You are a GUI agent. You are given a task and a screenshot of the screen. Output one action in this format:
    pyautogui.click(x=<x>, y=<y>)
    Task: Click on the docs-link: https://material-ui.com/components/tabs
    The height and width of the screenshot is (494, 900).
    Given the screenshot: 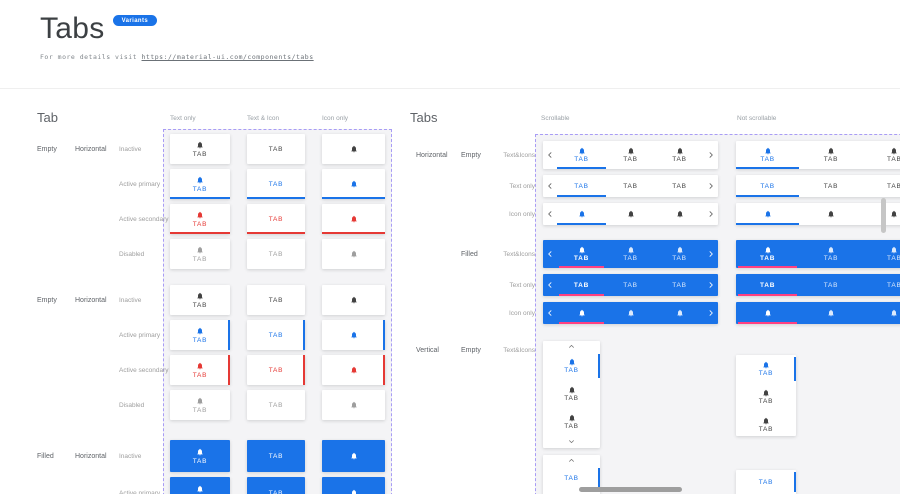 What is the action you would take?
    pyautogui.click(x=227, y=57)
    